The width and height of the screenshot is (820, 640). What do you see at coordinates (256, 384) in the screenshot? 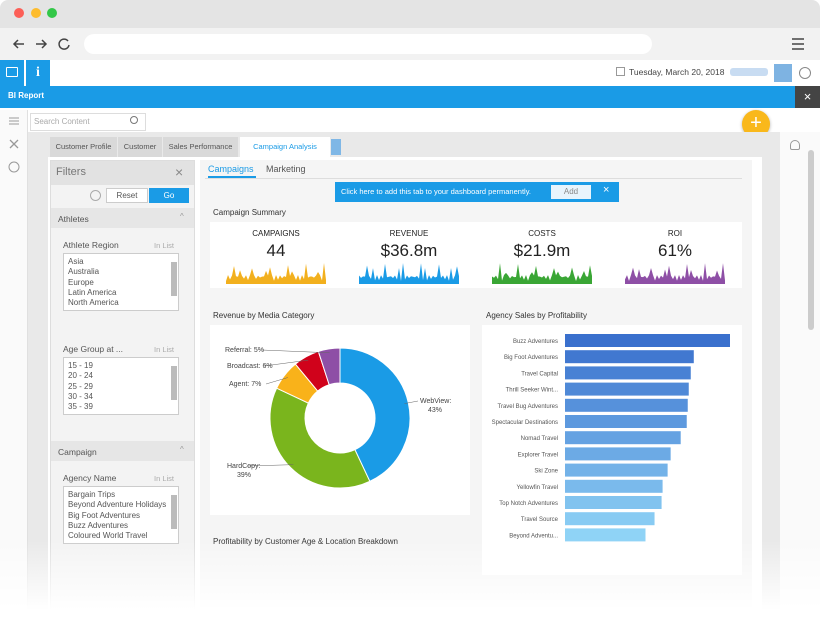
I see `pie-value-label: 7%` at bounding box center [256, 384].